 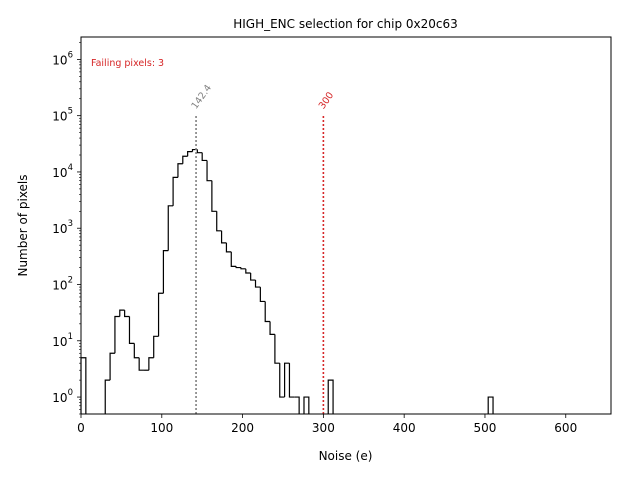 I want to click on y-tick-label: 10⁶, so click(x=62, y=58).